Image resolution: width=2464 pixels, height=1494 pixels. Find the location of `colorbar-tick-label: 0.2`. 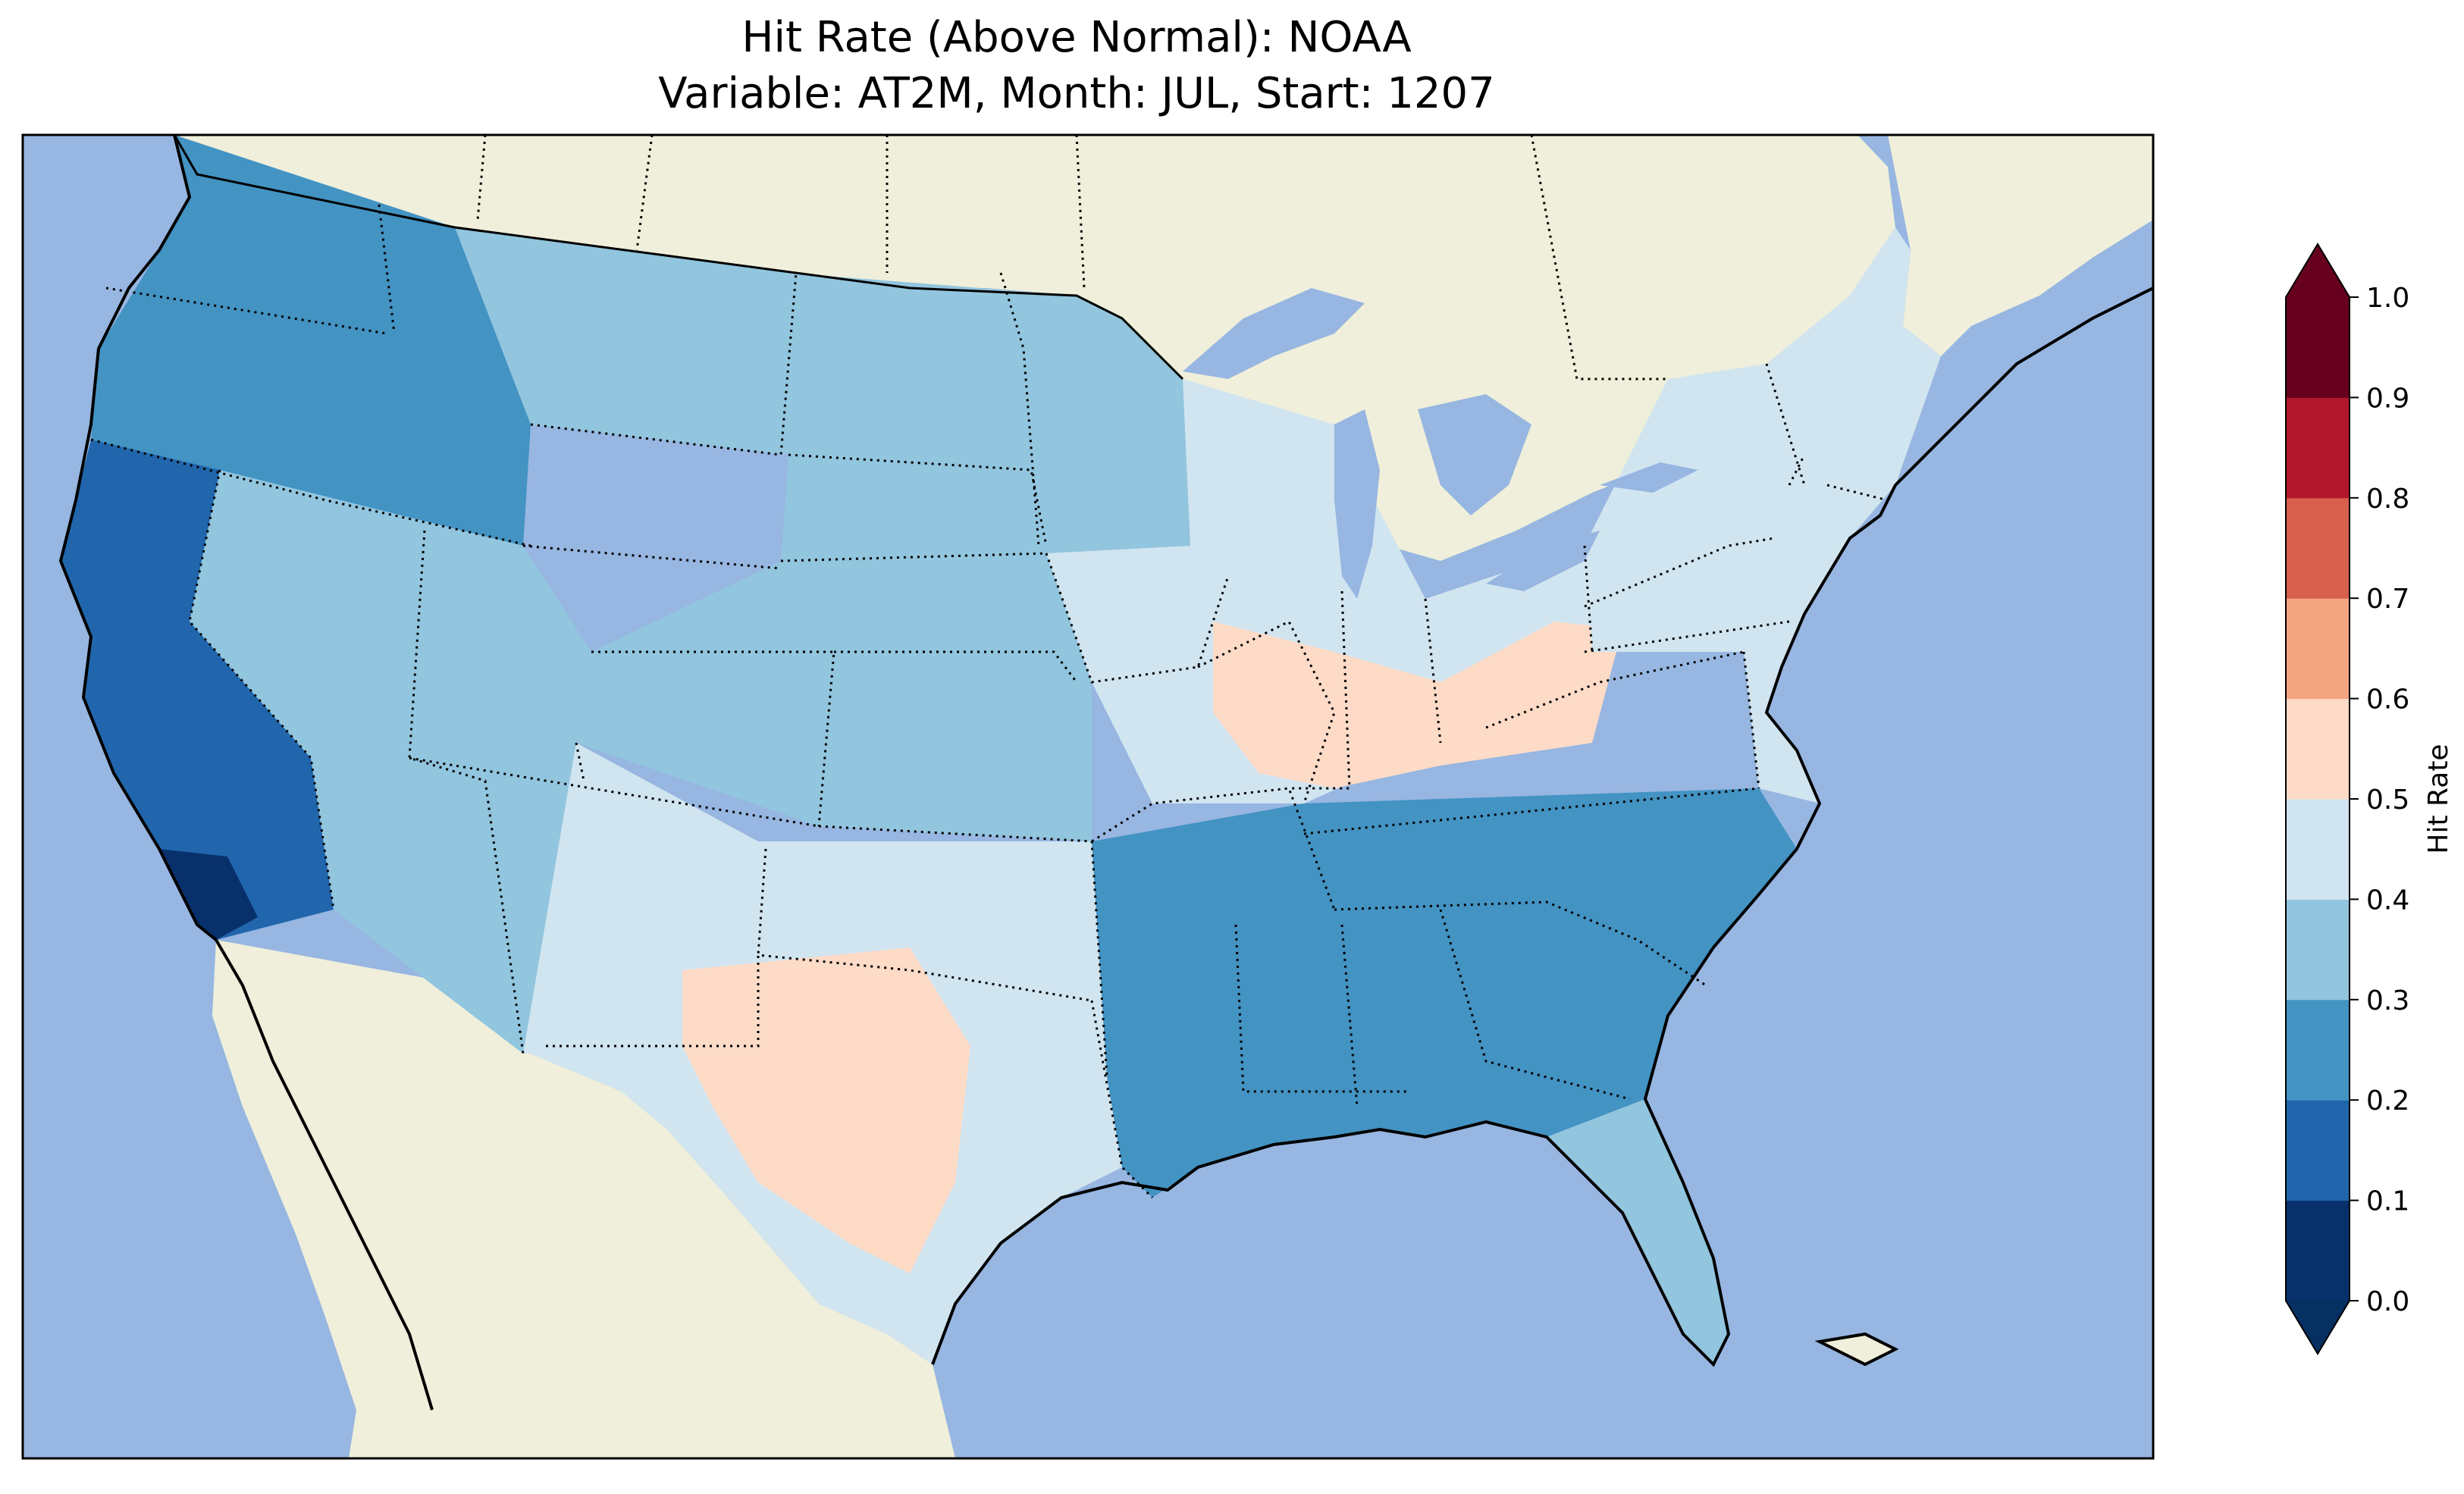

colorbar-tick-label: 0.2 is located at coordinates (2387, 1101).